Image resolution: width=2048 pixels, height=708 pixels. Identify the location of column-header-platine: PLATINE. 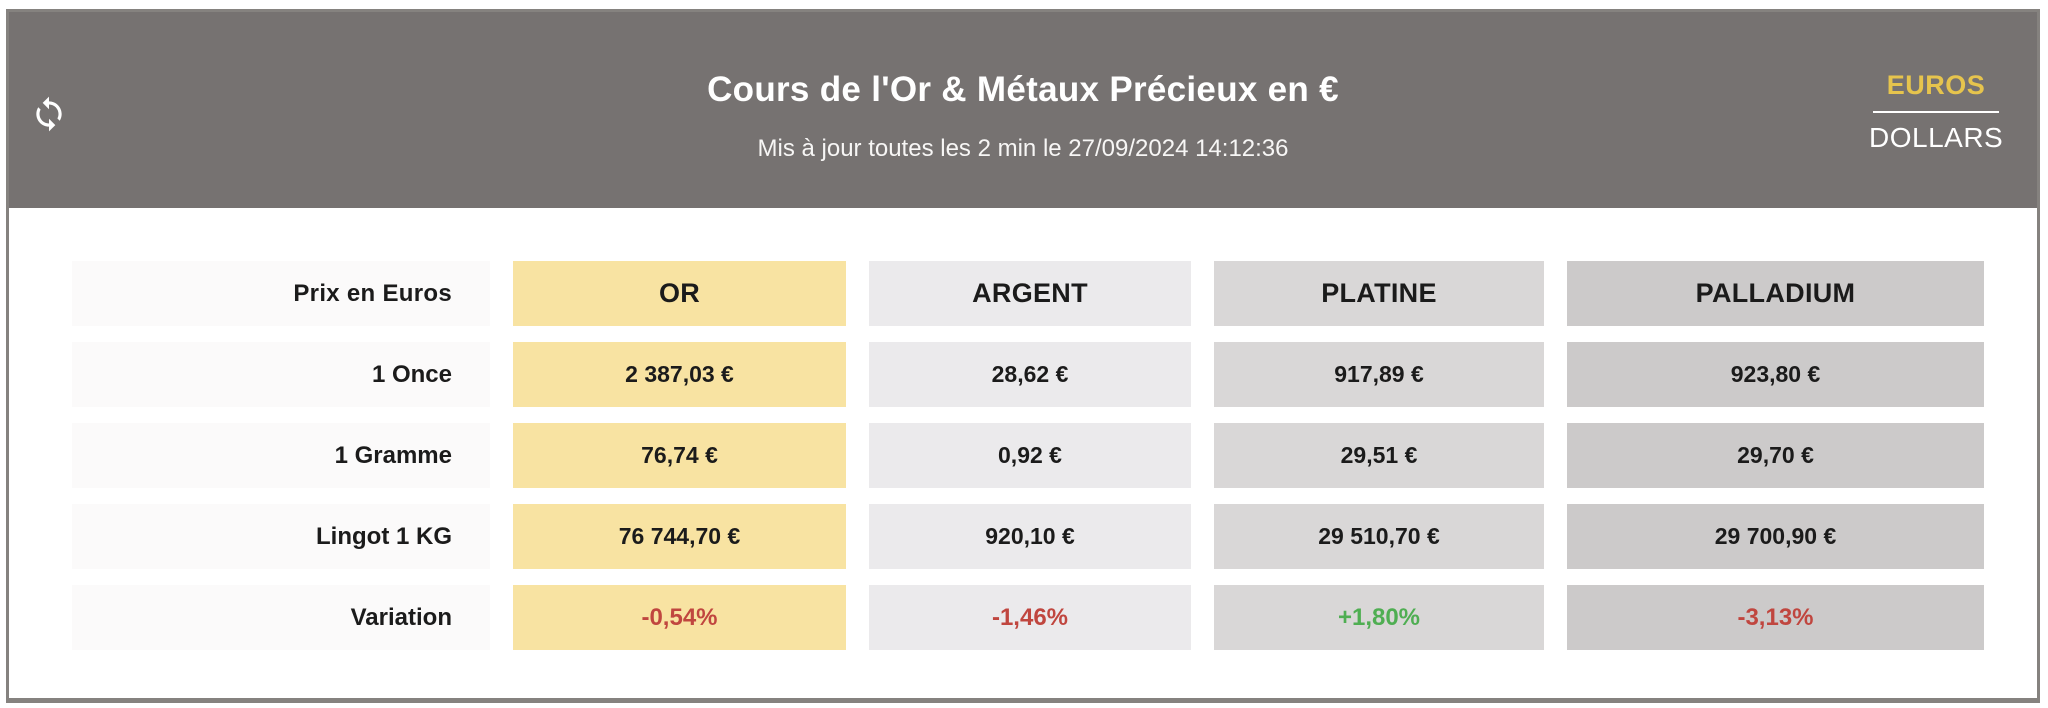
(1379, 293).